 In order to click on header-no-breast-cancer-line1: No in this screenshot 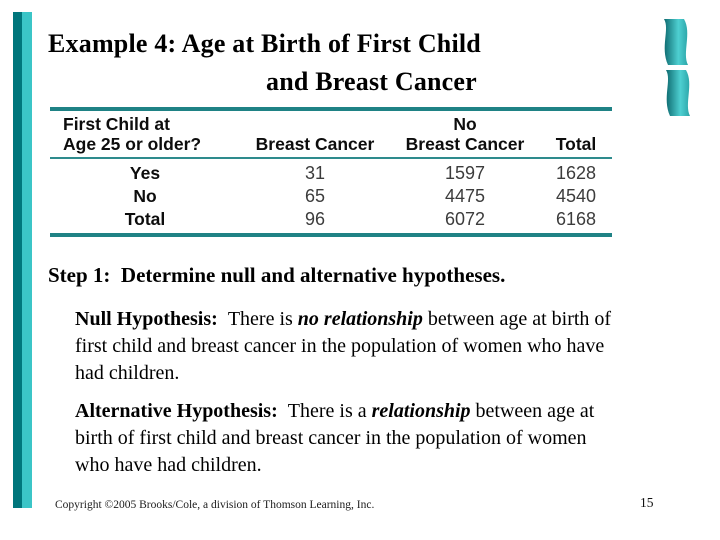, I will do `click(465, 124)`.